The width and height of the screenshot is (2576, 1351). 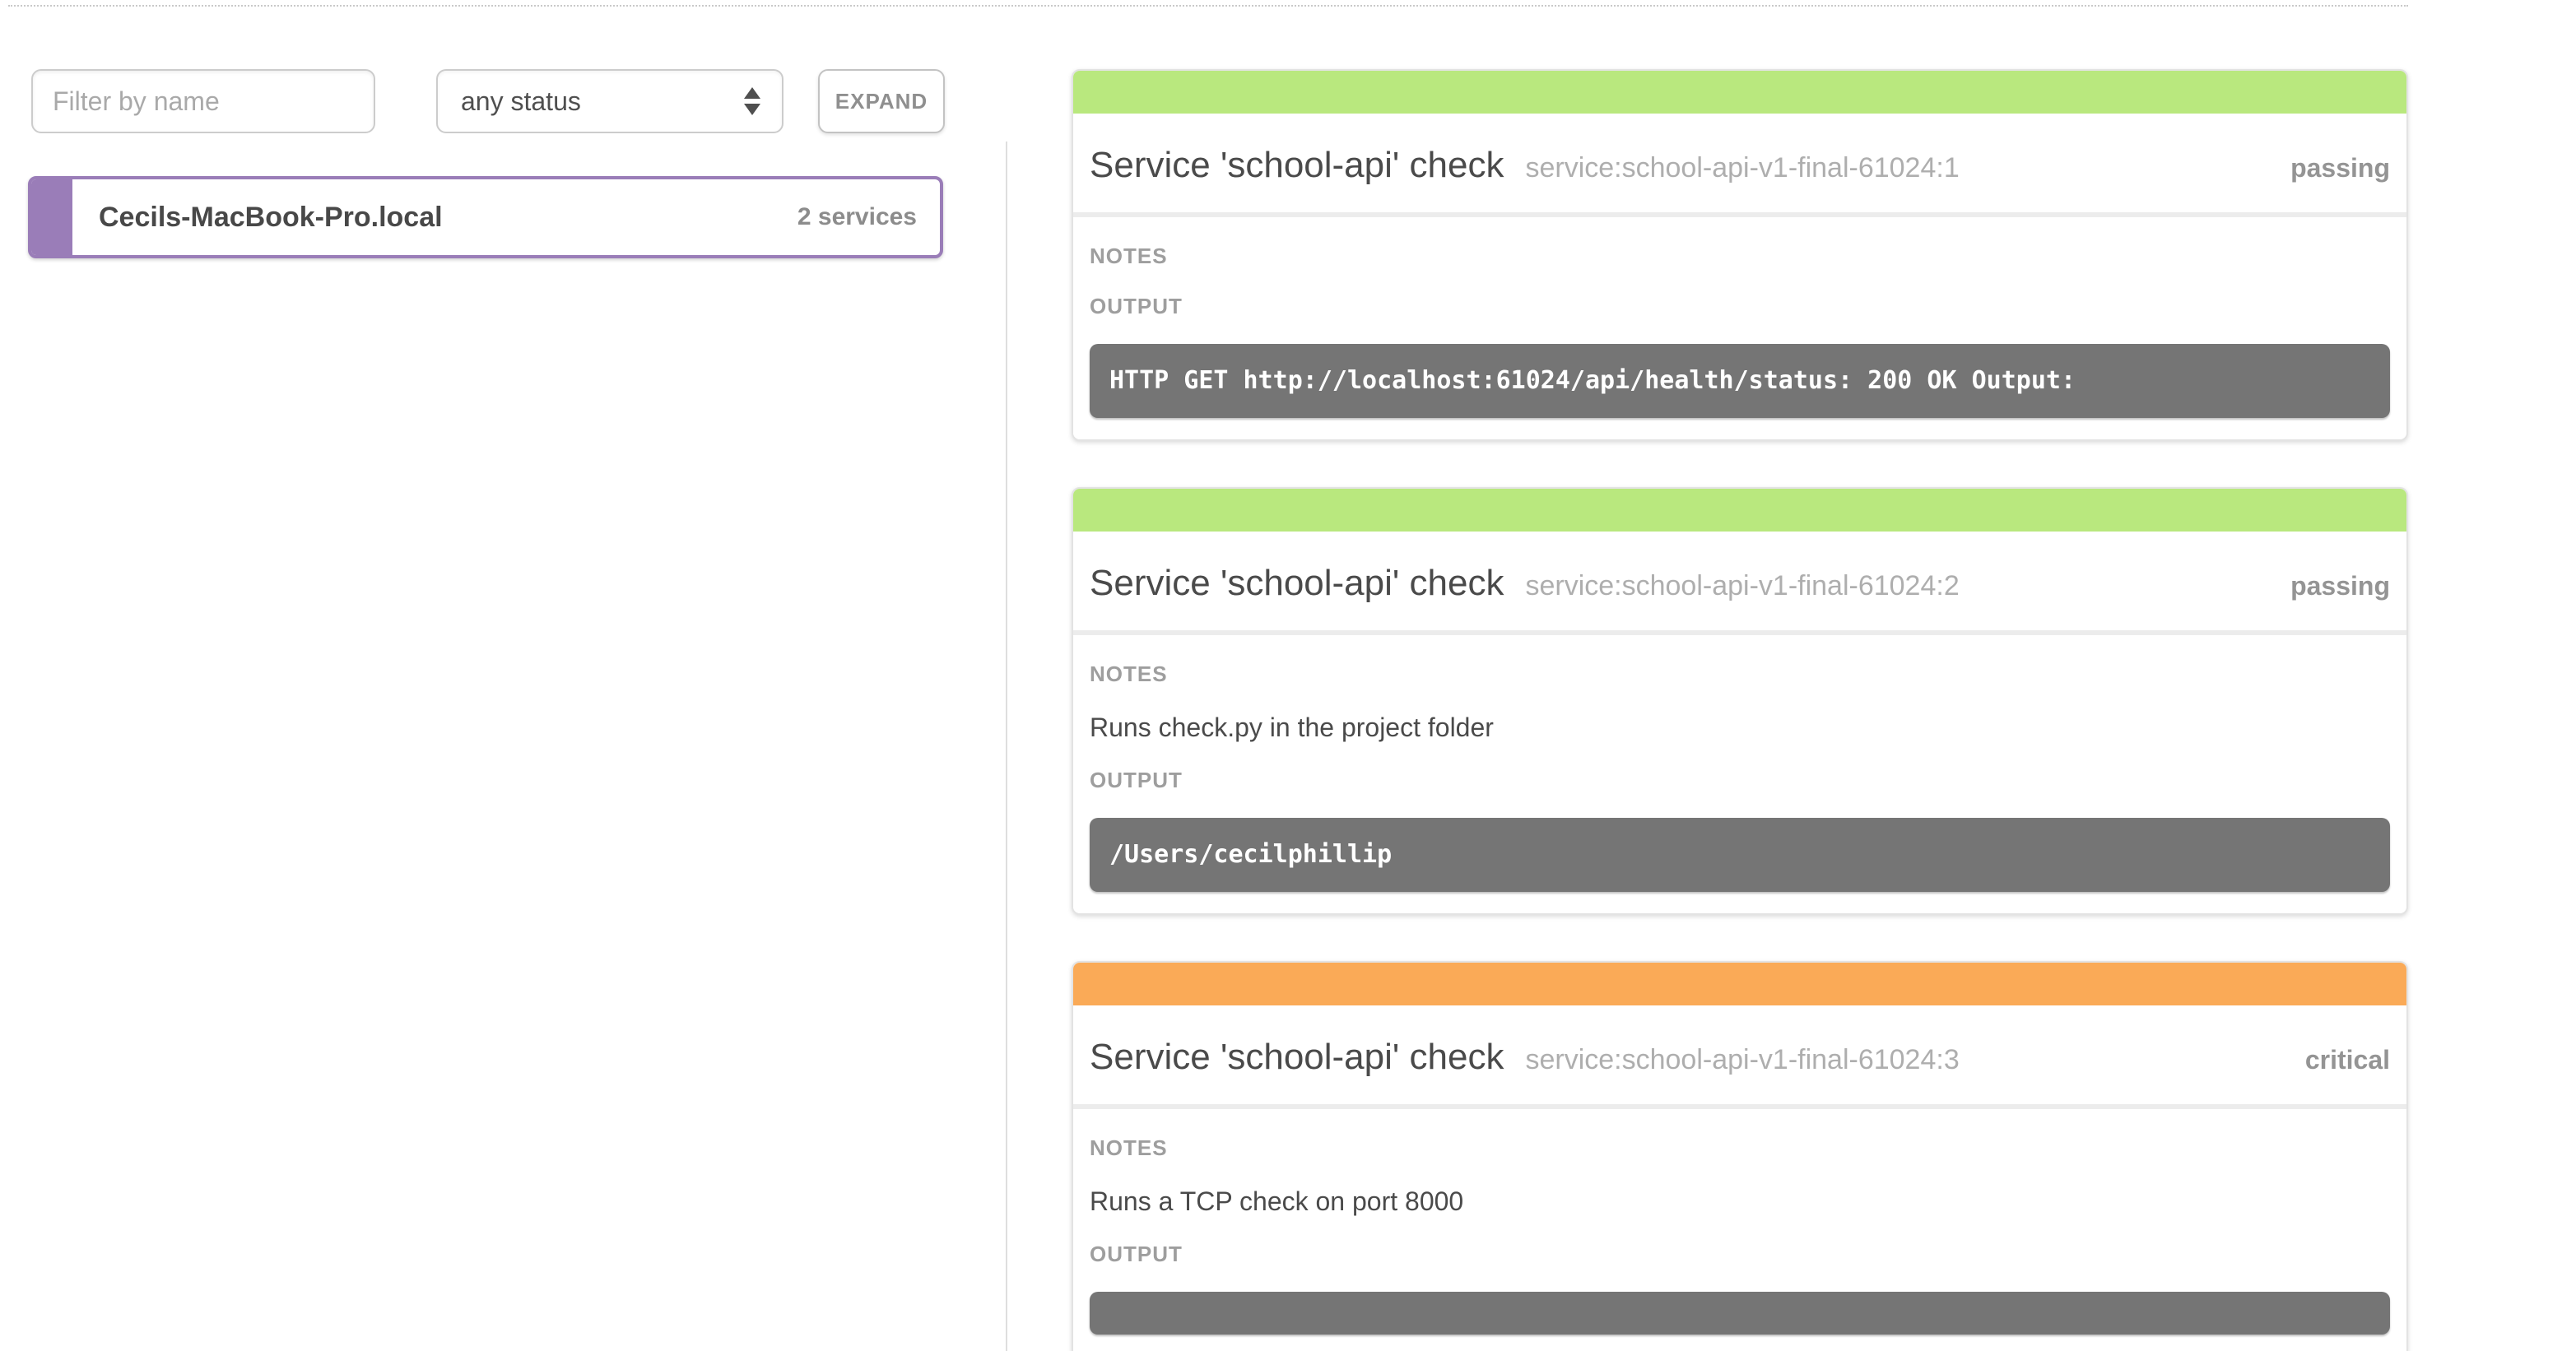 What do you see at coordinates (506, 218) in the screenshot?
I see `node-content: Cecils-MacBook-Pro.local 2 services` at bounding box center [506, 218].